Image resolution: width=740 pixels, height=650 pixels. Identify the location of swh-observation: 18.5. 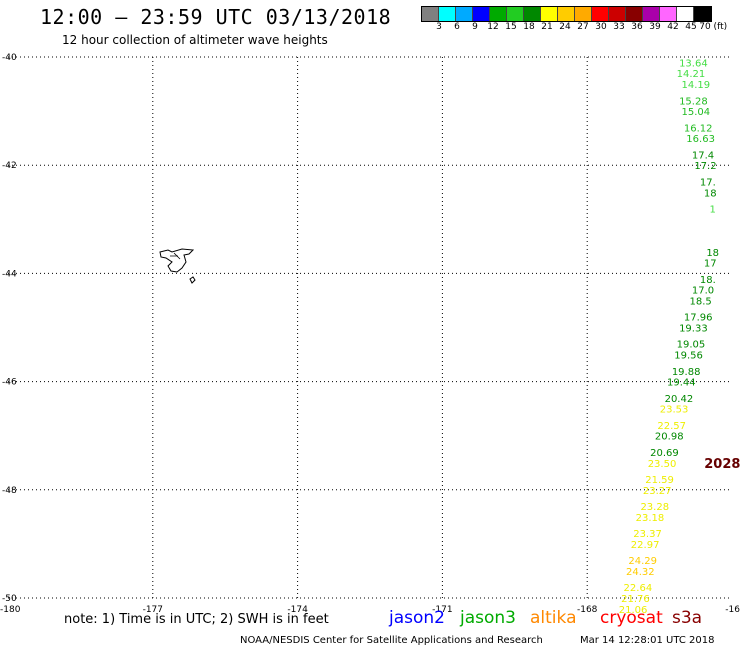
(700, 301).